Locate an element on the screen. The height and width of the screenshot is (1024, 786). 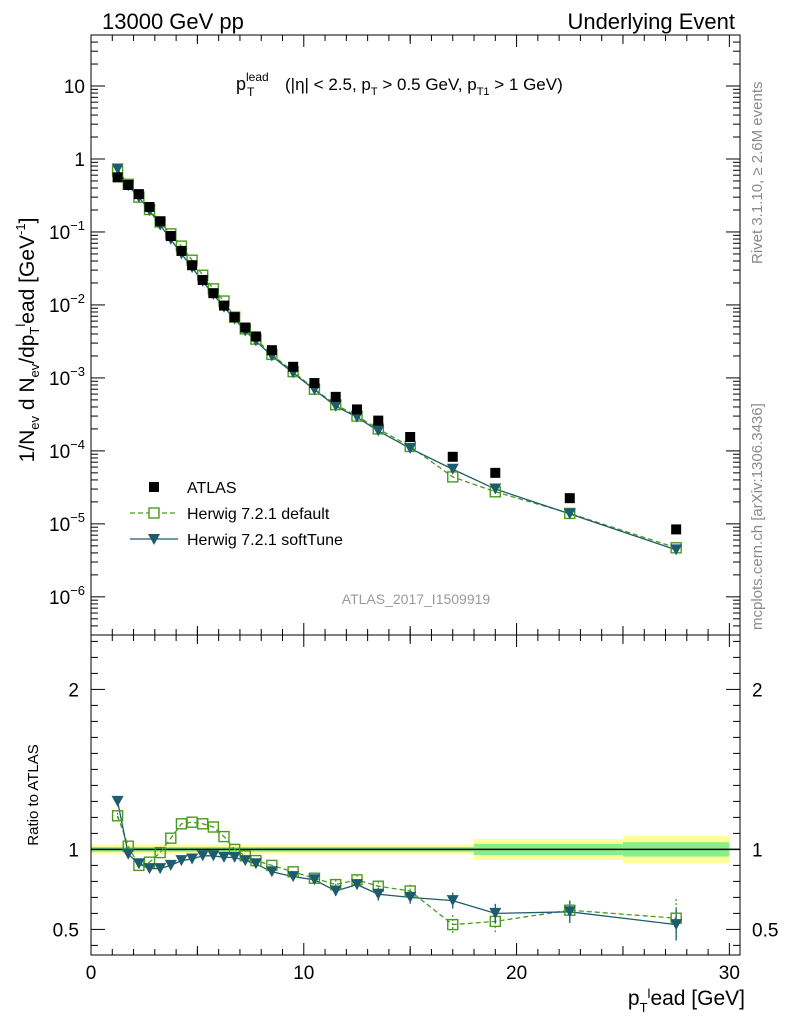
ratio-y-tick-label: 2 is located at coordinates (73, 690).